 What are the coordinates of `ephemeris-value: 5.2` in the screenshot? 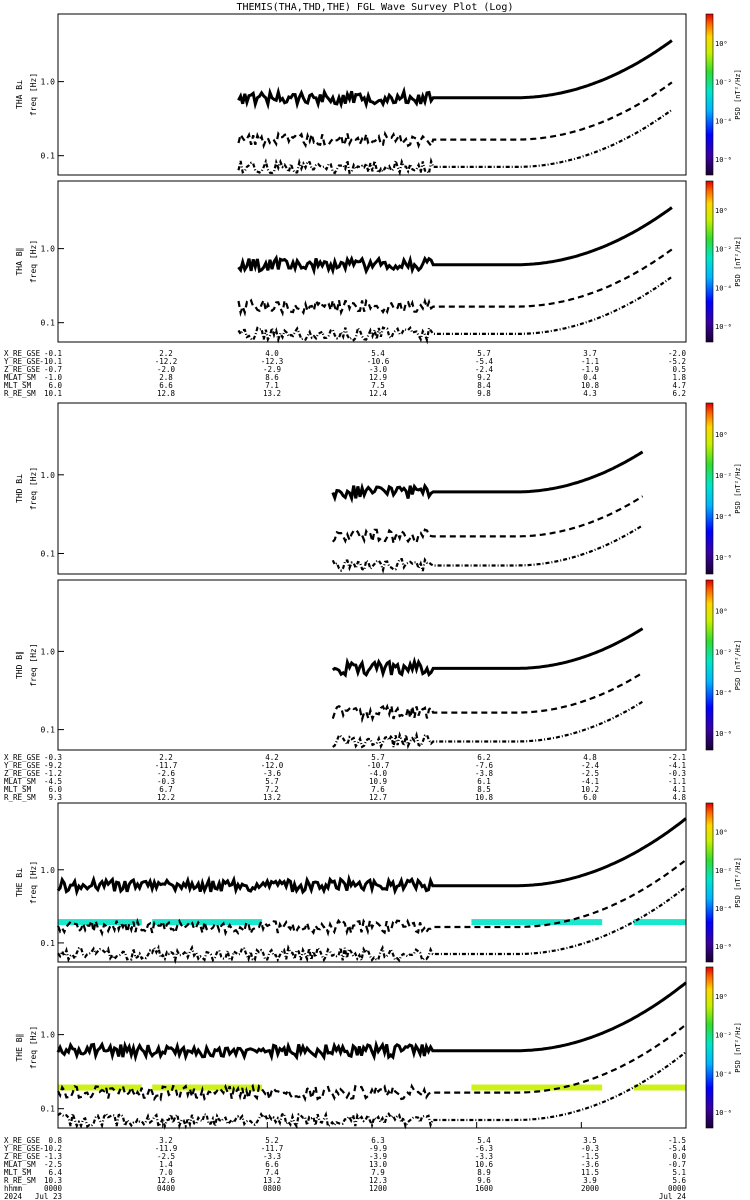 It's located at (272, 1140).